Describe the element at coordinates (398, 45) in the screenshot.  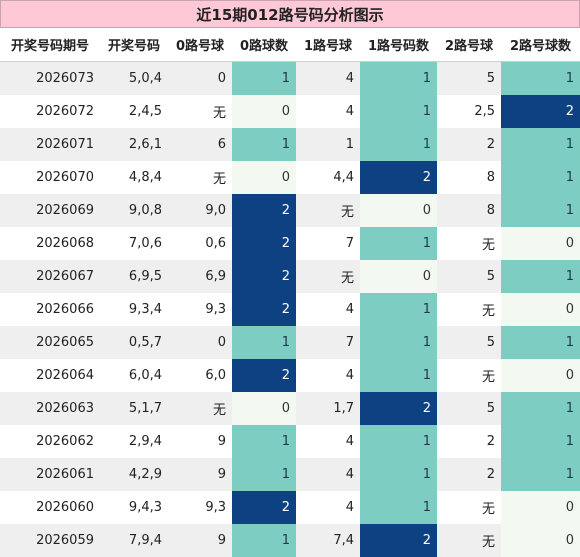
I see `header-route1-count: 1路号码数` at that location.